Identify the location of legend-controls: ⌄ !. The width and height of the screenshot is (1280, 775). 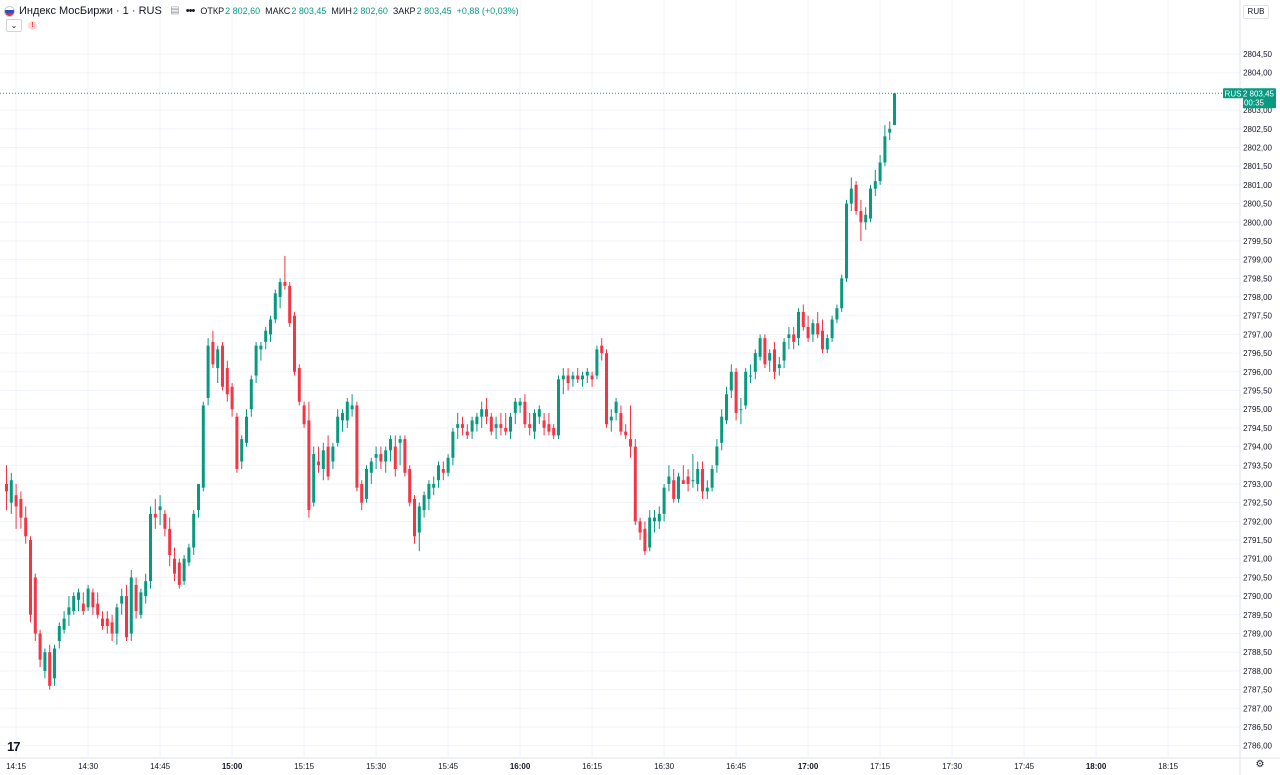
(21, 25).